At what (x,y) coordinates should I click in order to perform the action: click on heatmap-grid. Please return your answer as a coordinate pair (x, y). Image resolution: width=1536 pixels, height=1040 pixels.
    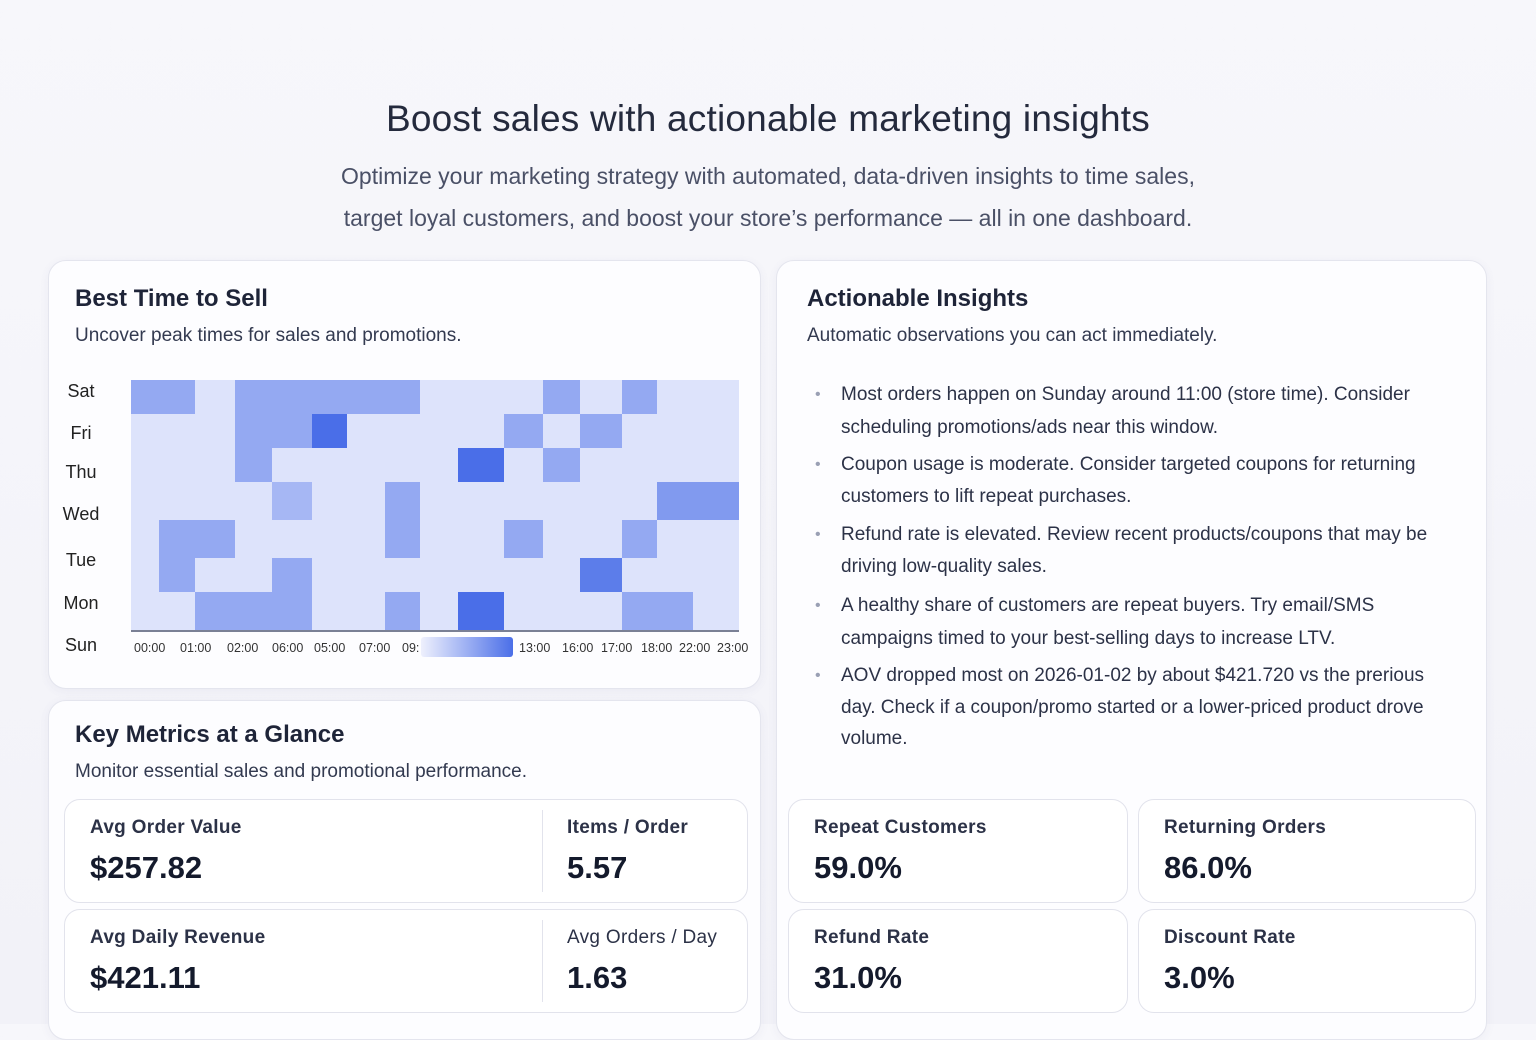
    Looking at the image, I should click on (435, 505).